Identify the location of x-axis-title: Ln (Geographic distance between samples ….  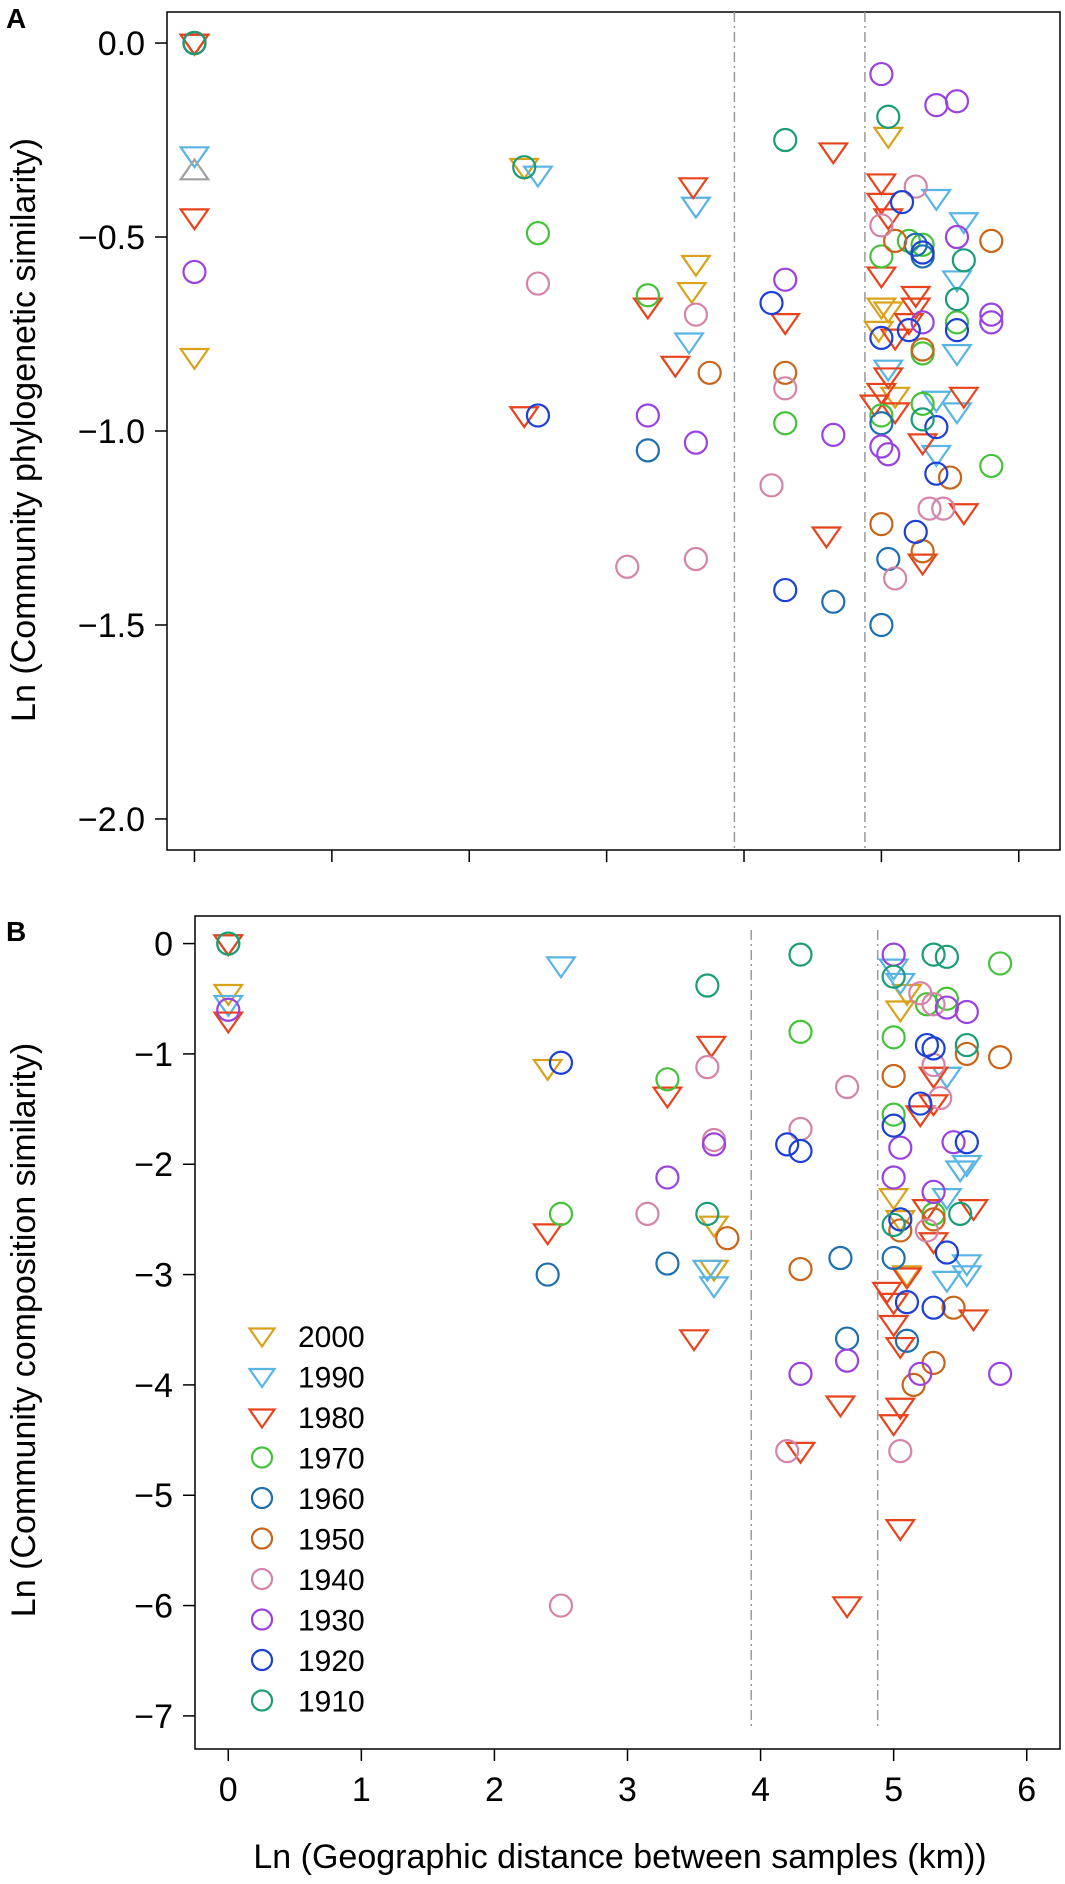
(619, 1857).